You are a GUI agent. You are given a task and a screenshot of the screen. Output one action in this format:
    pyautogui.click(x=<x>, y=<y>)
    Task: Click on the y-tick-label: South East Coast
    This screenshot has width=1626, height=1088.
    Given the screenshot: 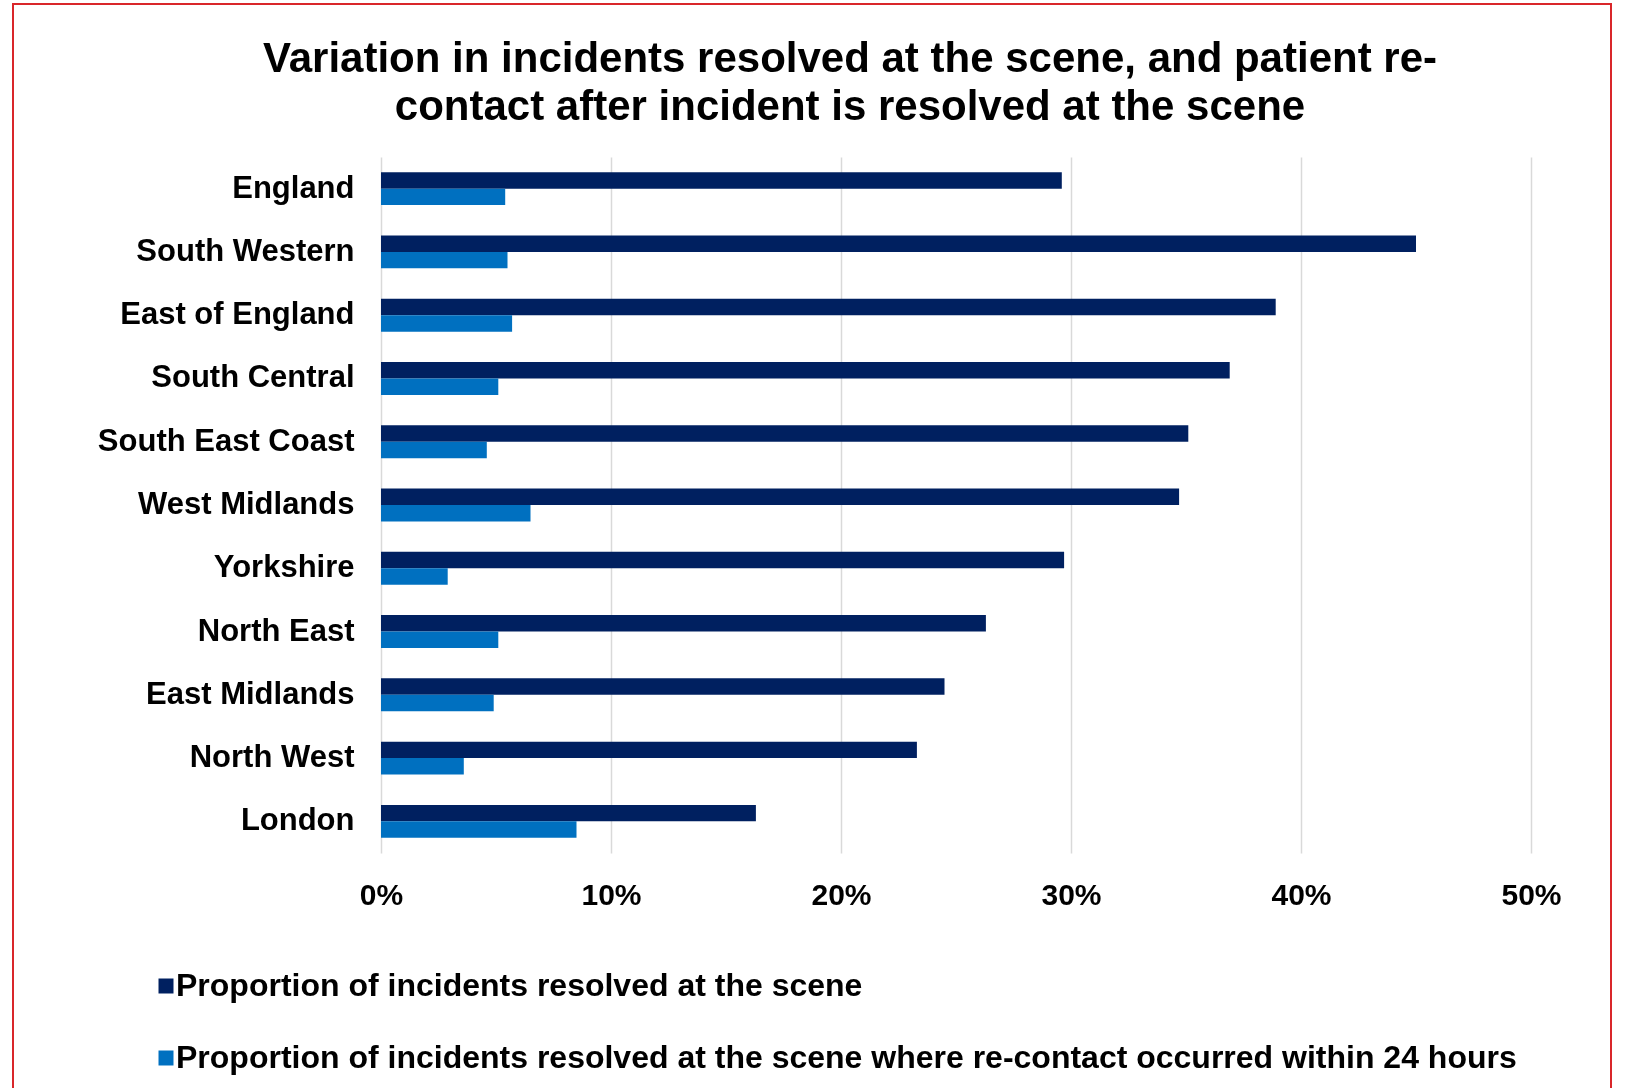 What is the action you would take?
    pyautogui.click(x=226, y=440)
    